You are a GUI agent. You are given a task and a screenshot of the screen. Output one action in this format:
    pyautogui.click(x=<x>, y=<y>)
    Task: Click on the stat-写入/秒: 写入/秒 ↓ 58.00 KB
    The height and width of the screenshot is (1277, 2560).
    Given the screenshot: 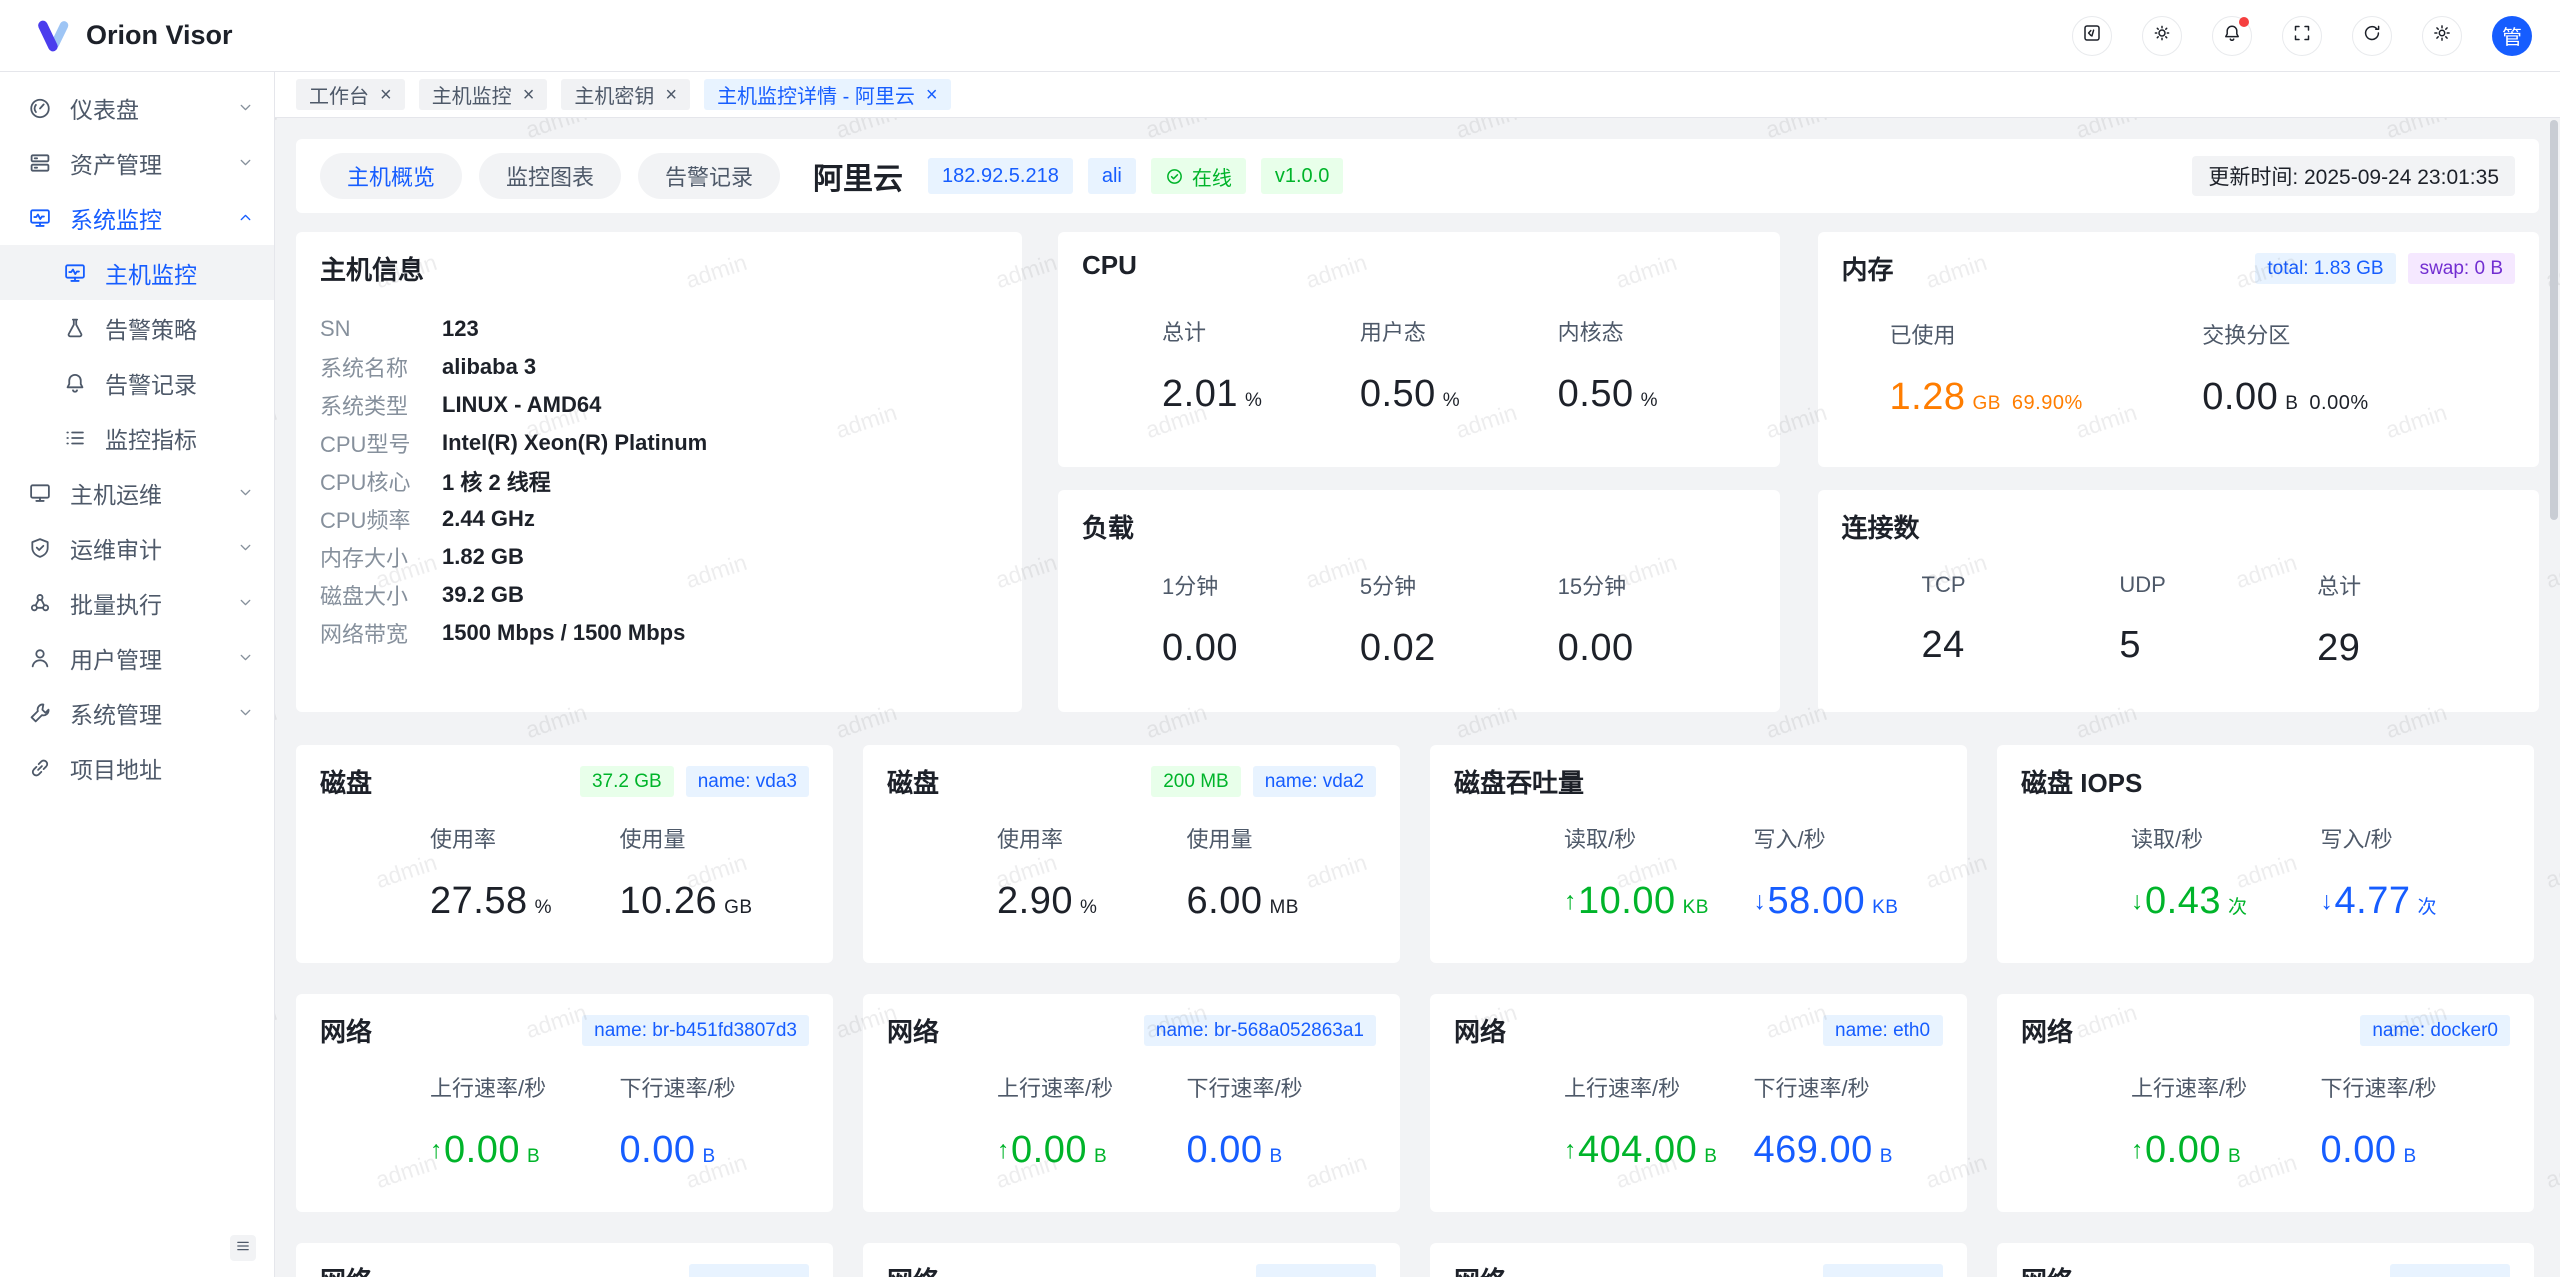 What is the action you would take?
    pyautogui.click(x=1849, y=872)
    